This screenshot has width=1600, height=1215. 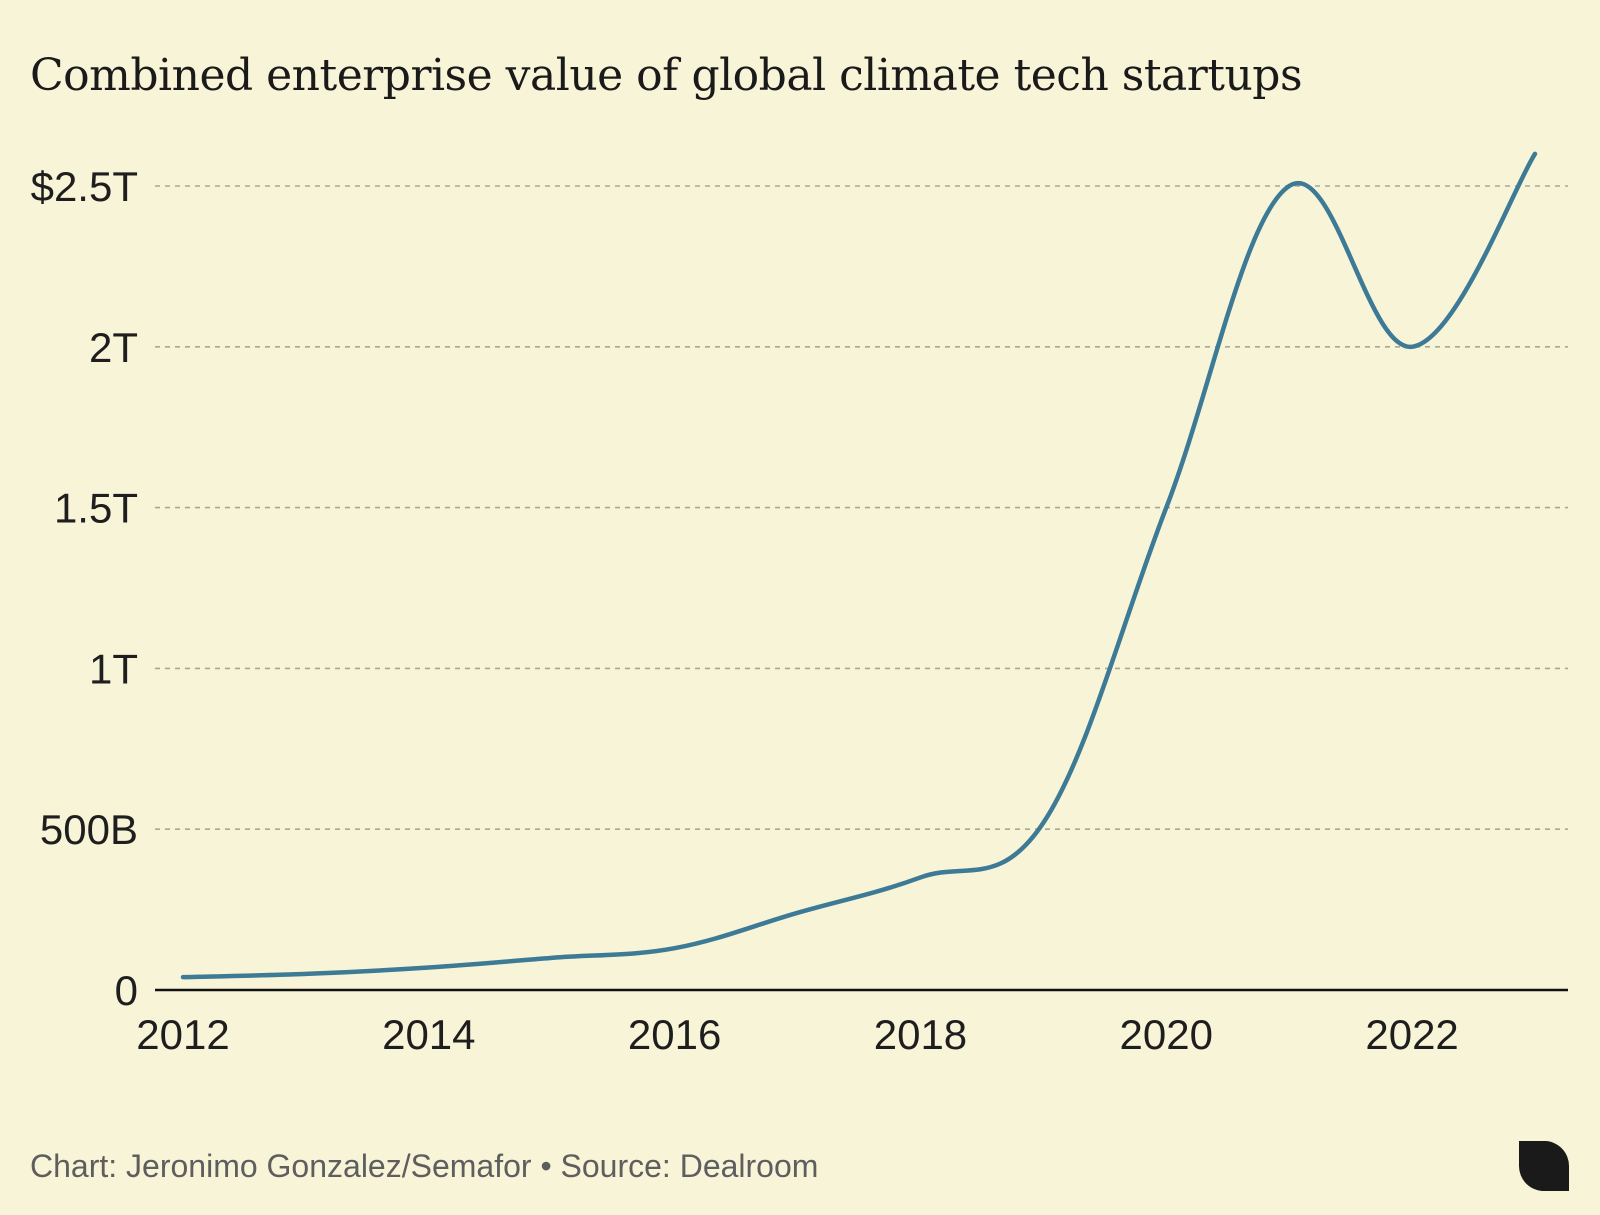 I want to click on x-tick-label: 2020, so click(x=1166, y=1034).